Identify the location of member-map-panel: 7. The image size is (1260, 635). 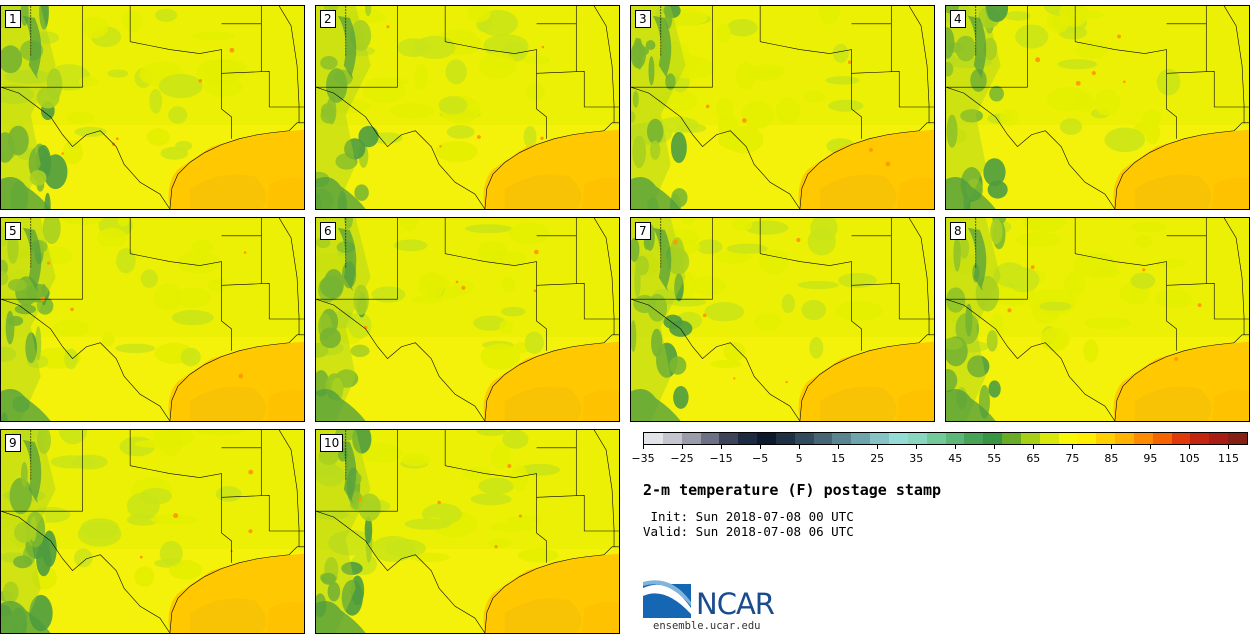
(782, 319).